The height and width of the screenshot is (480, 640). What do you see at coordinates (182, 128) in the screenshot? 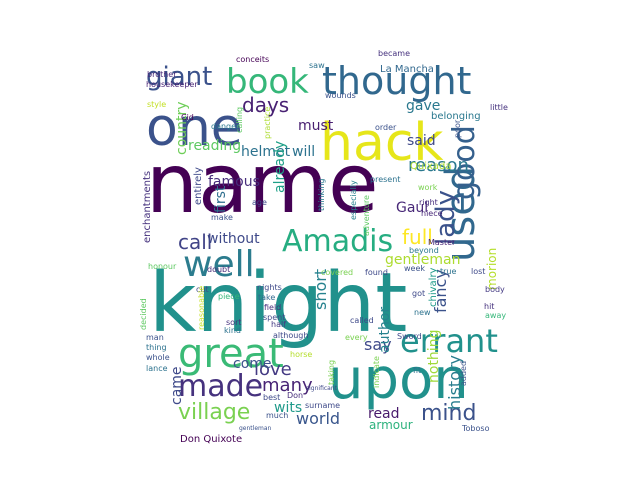
I see `cloud-word-country: country` at bounding box center [182, 128].